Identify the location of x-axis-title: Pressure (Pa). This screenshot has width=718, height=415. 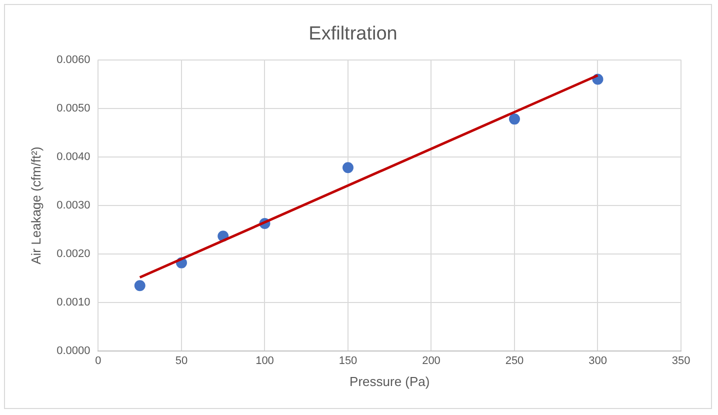
(390, 381).